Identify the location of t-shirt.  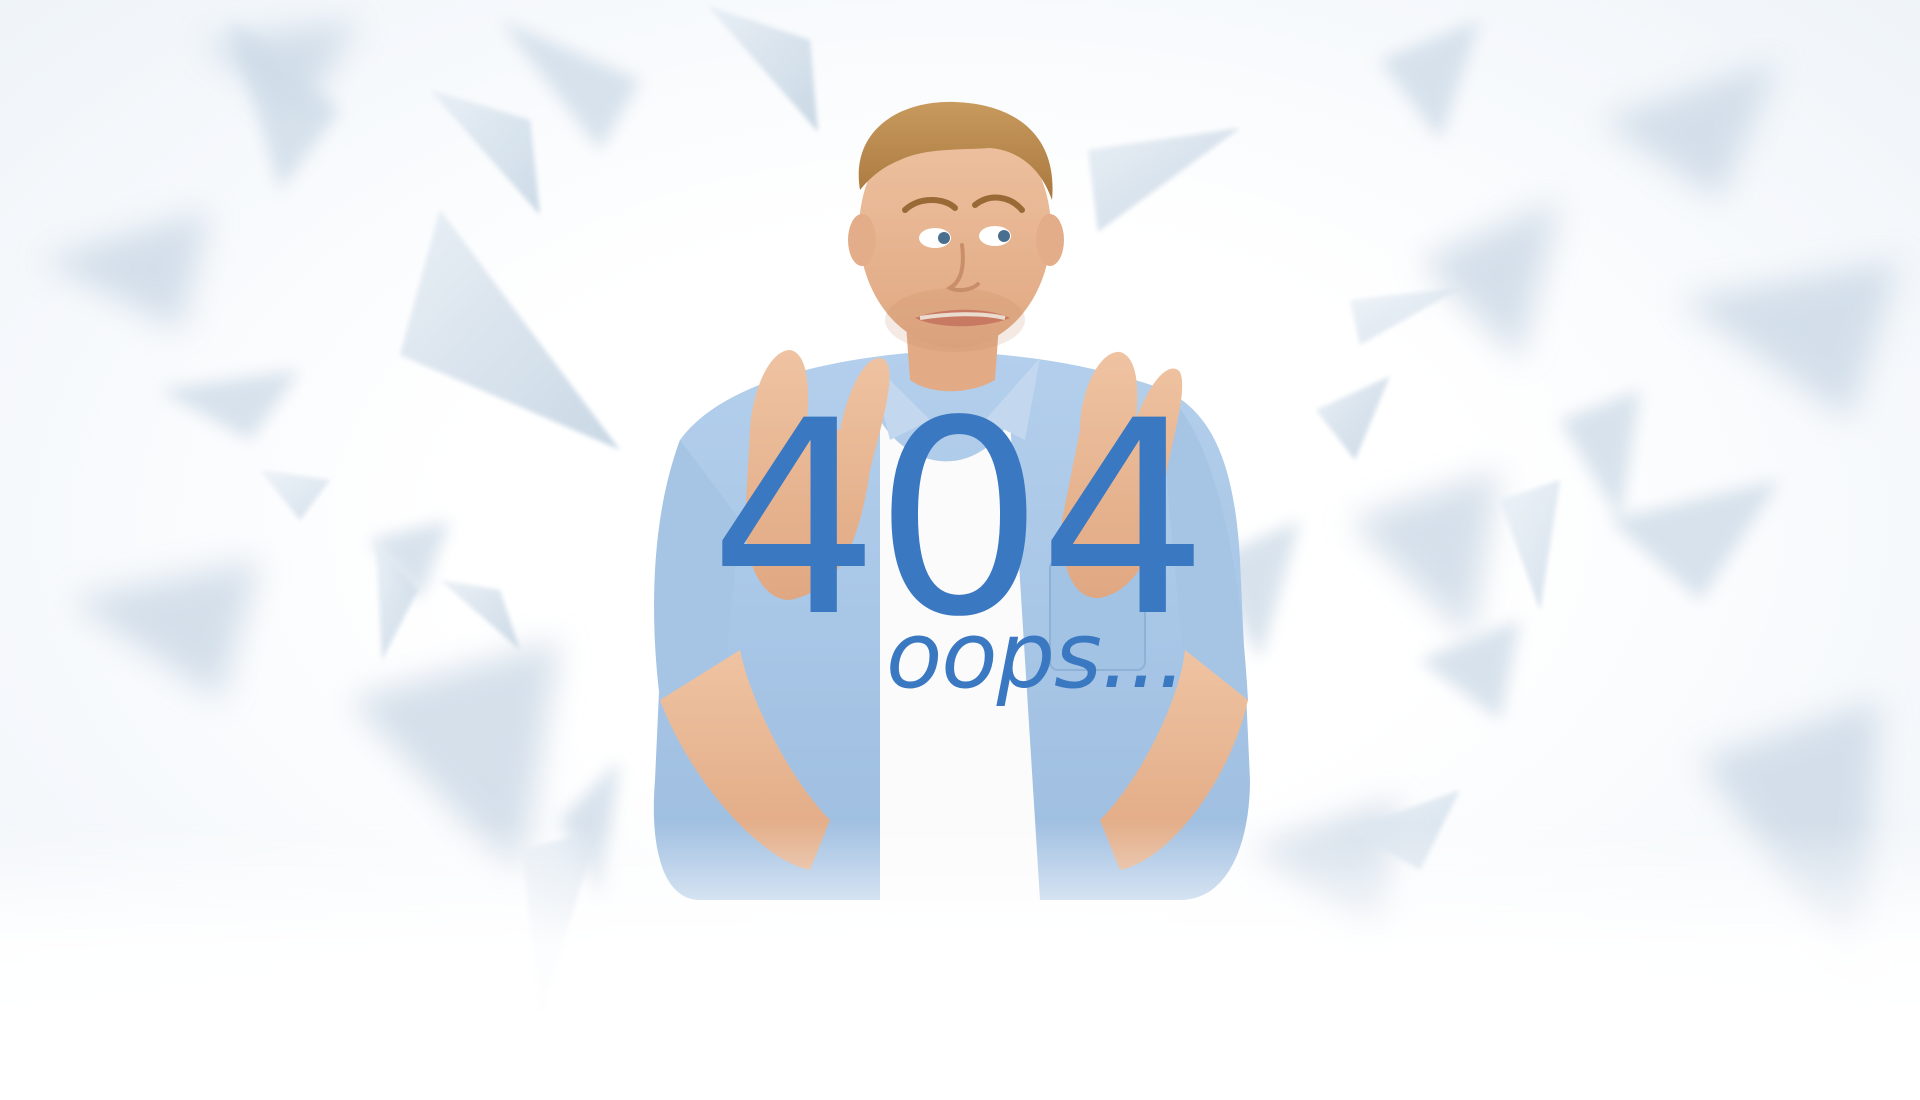
(960, 660).